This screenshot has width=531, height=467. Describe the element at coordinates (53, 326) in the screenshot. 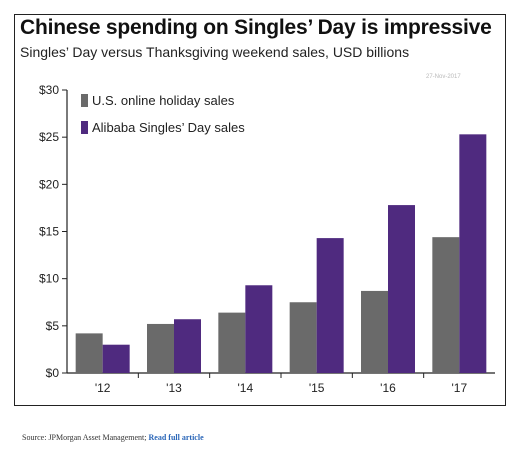

I see `y-tick-label: $5` at that location.